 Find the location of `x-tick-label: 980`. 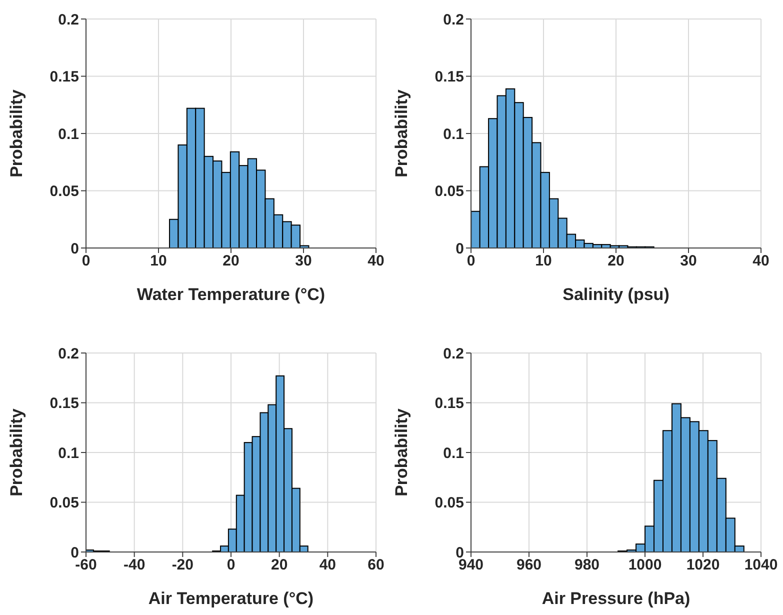

x-tick-label: 980 is located at coordinates (587, 565).